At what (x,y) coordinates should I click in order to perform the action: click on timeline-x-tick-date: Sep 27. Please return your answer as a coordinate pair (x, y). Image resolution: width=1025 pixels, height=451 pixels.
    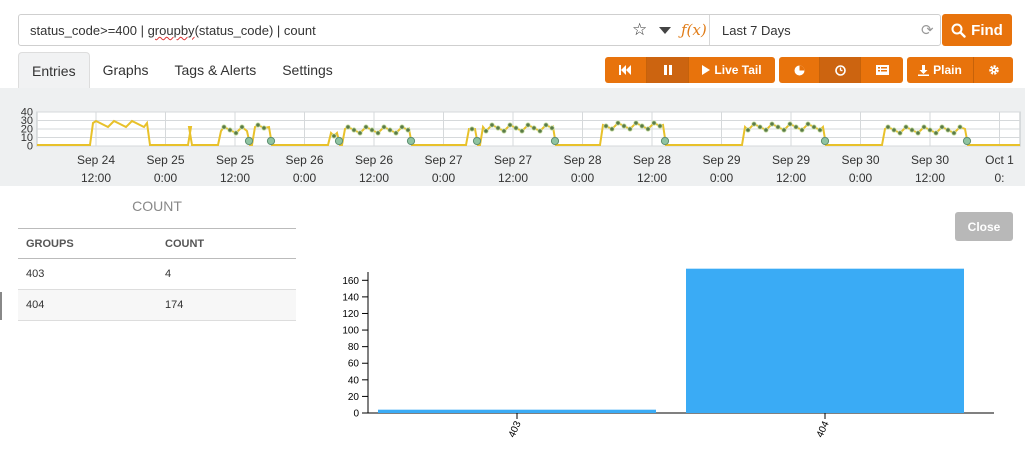
    Looking at the image, I should click on (443, 160).